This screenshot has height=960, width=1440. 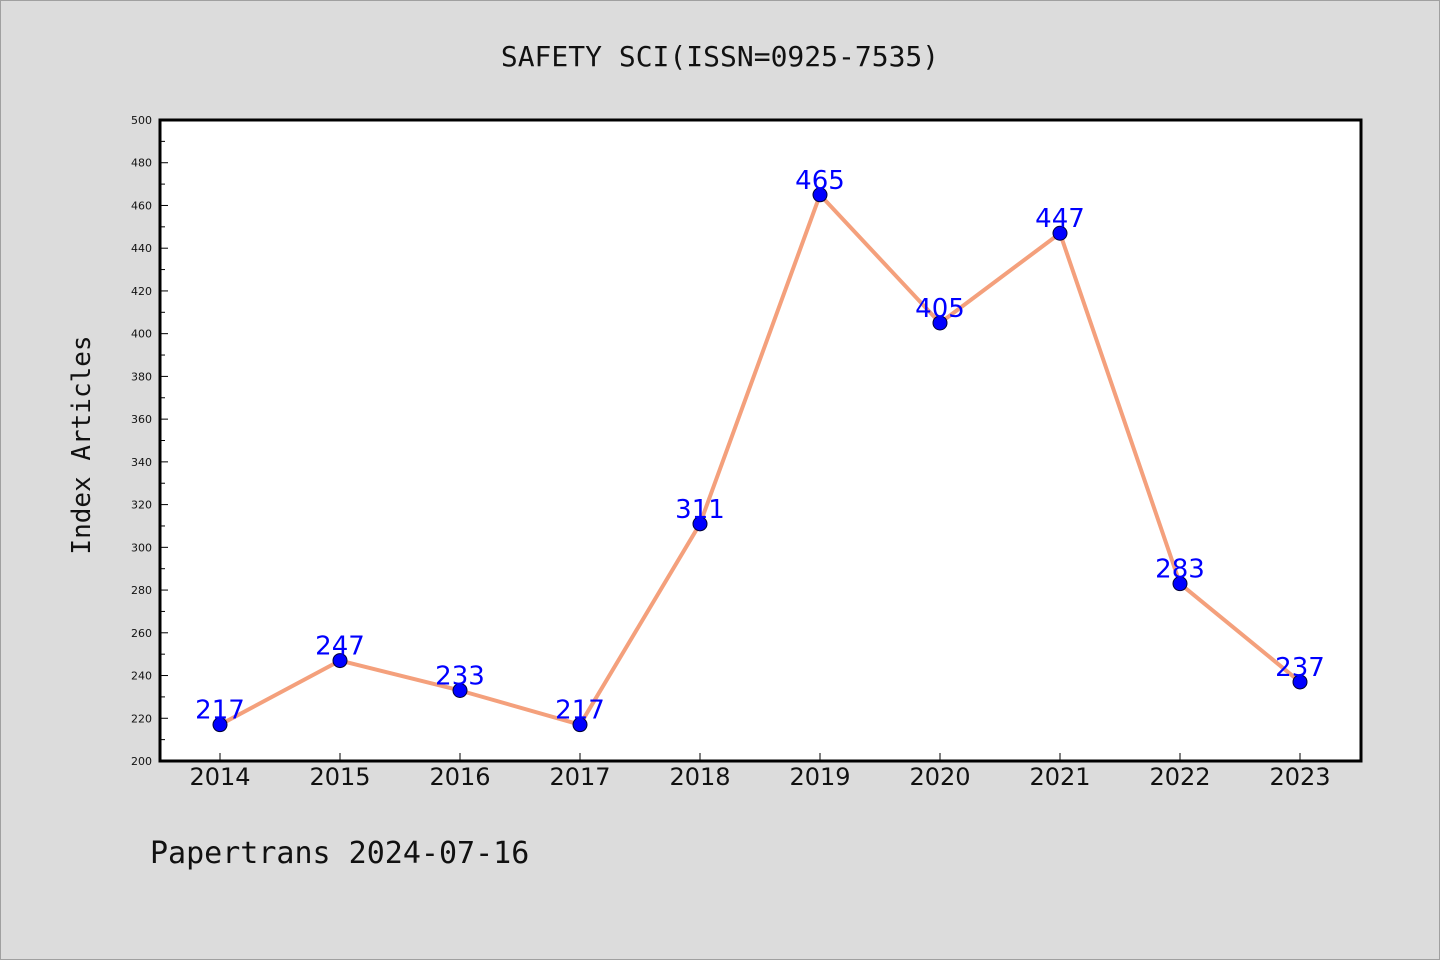 What do you see at coordinates (820, 181) in the screenshot?
I see `data-label: 465` at bounding box center [820, 181].